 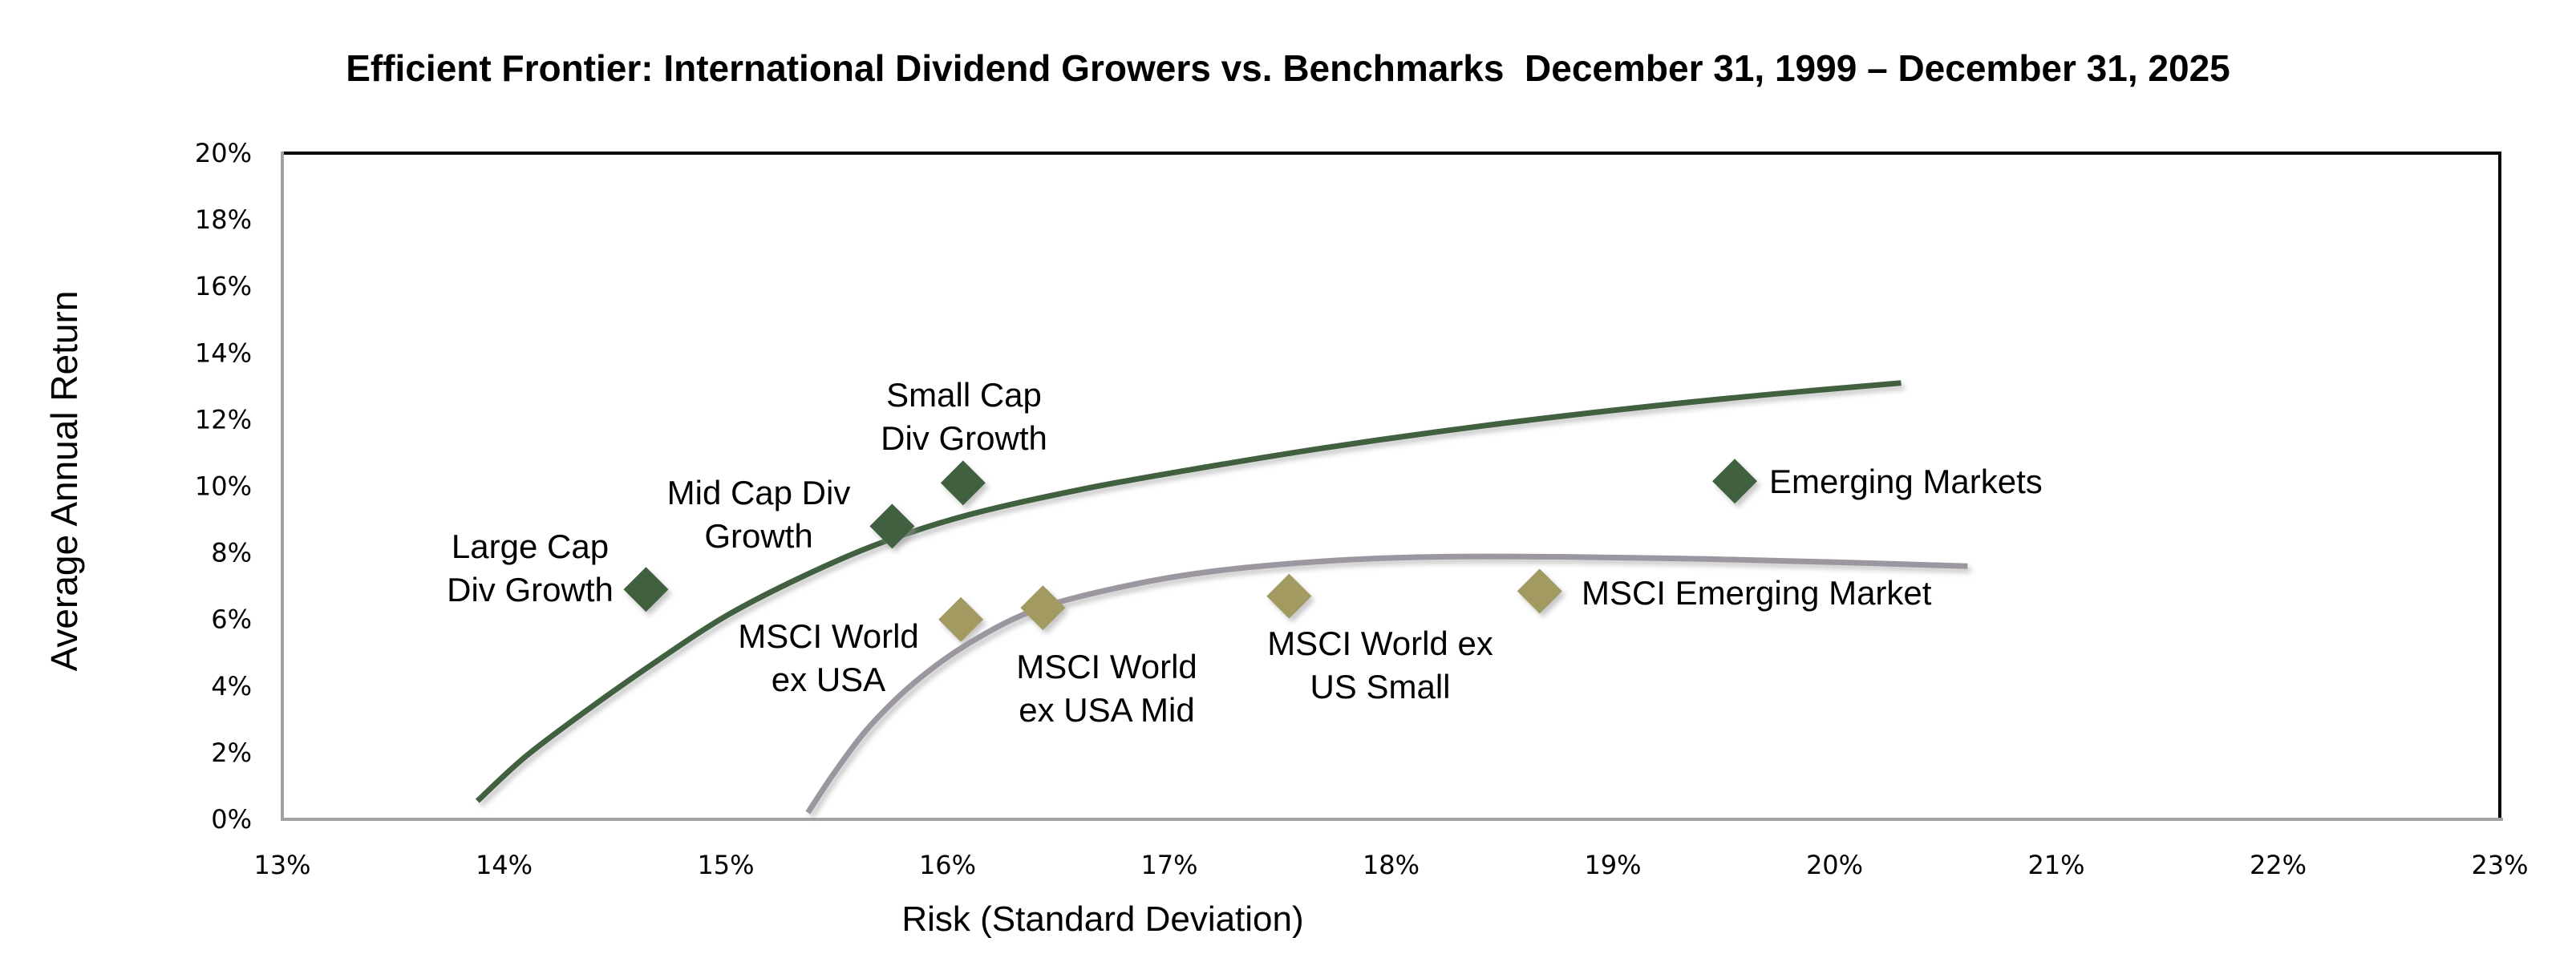 What do you see at coordinates (964, 438) in the screenshot?
I see `point-label-small-cap-div-growth: Div Growth` at bounding box center [964, 438].